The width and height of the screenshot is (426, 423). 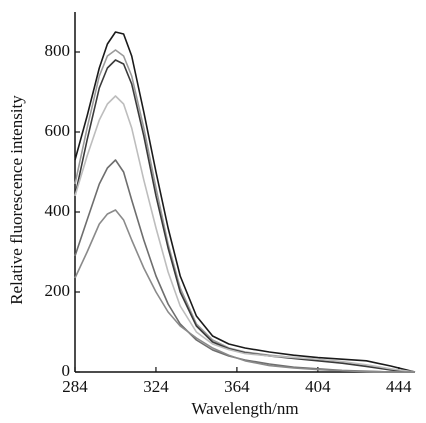 What do you see at coordinates (318, 386) in the screenshot?
I see `x-tick-label: 404` at bounding box center [318, 386].